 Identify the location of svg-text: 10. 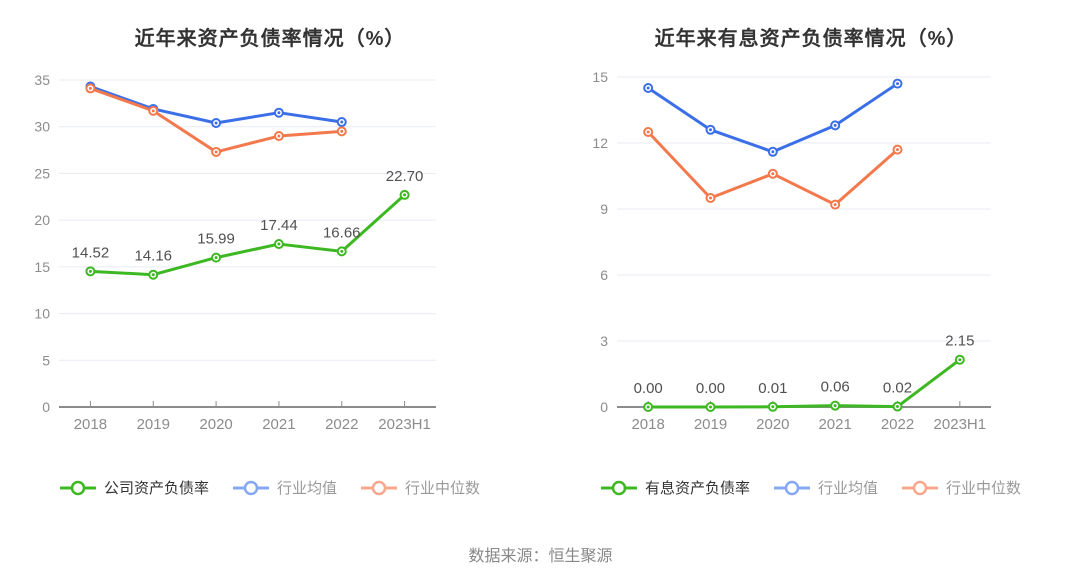
(42, 314).